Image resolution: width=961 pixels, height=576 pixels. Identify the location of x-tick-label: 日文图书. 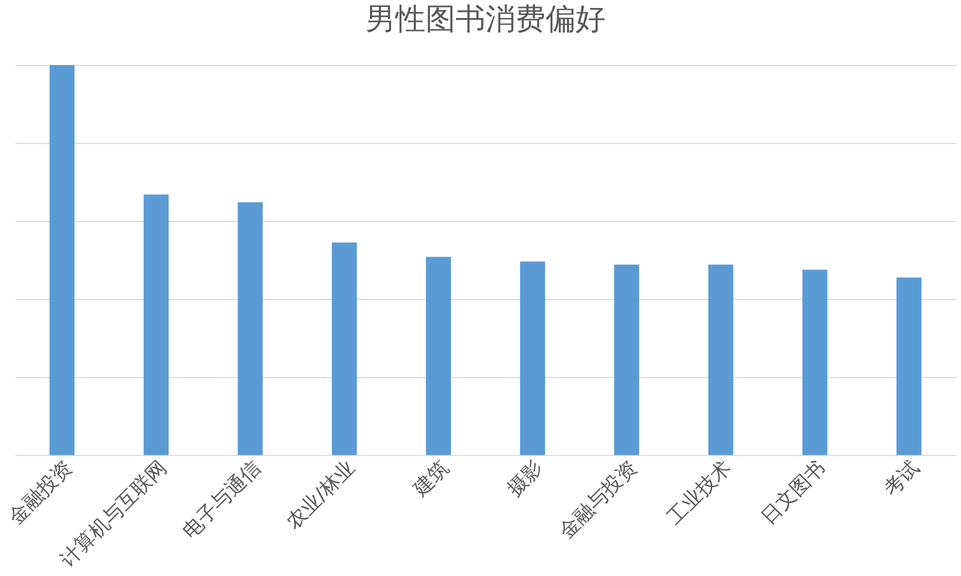
(793, 492).